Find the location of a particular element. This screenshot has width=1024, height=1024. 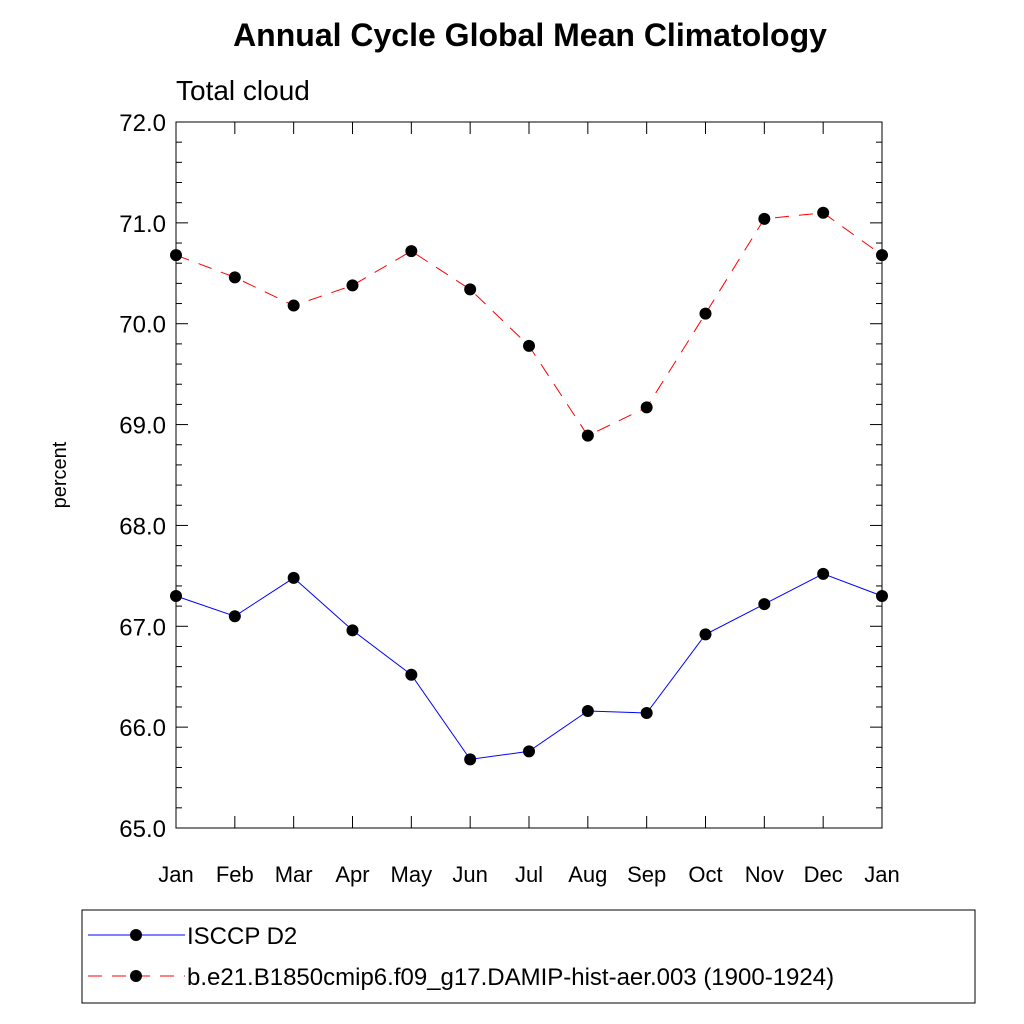

x-tick-label: Apr is located at coordinates (352, 874).